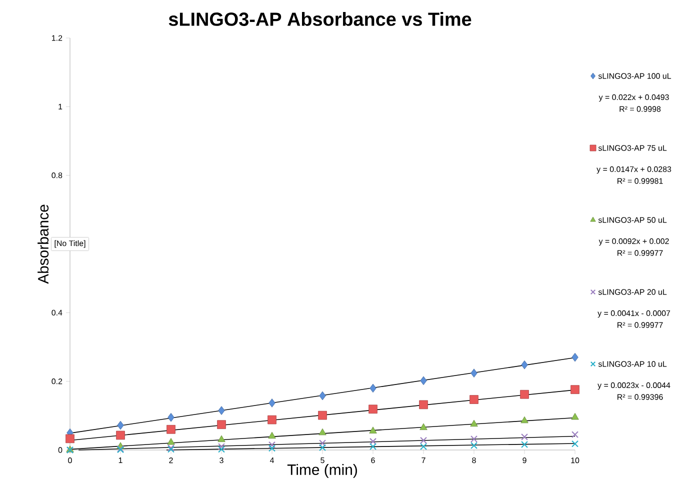 This screenshot has width=696, height=496. I want to click on y-axis-title: Absorbance, so click(43, 244).